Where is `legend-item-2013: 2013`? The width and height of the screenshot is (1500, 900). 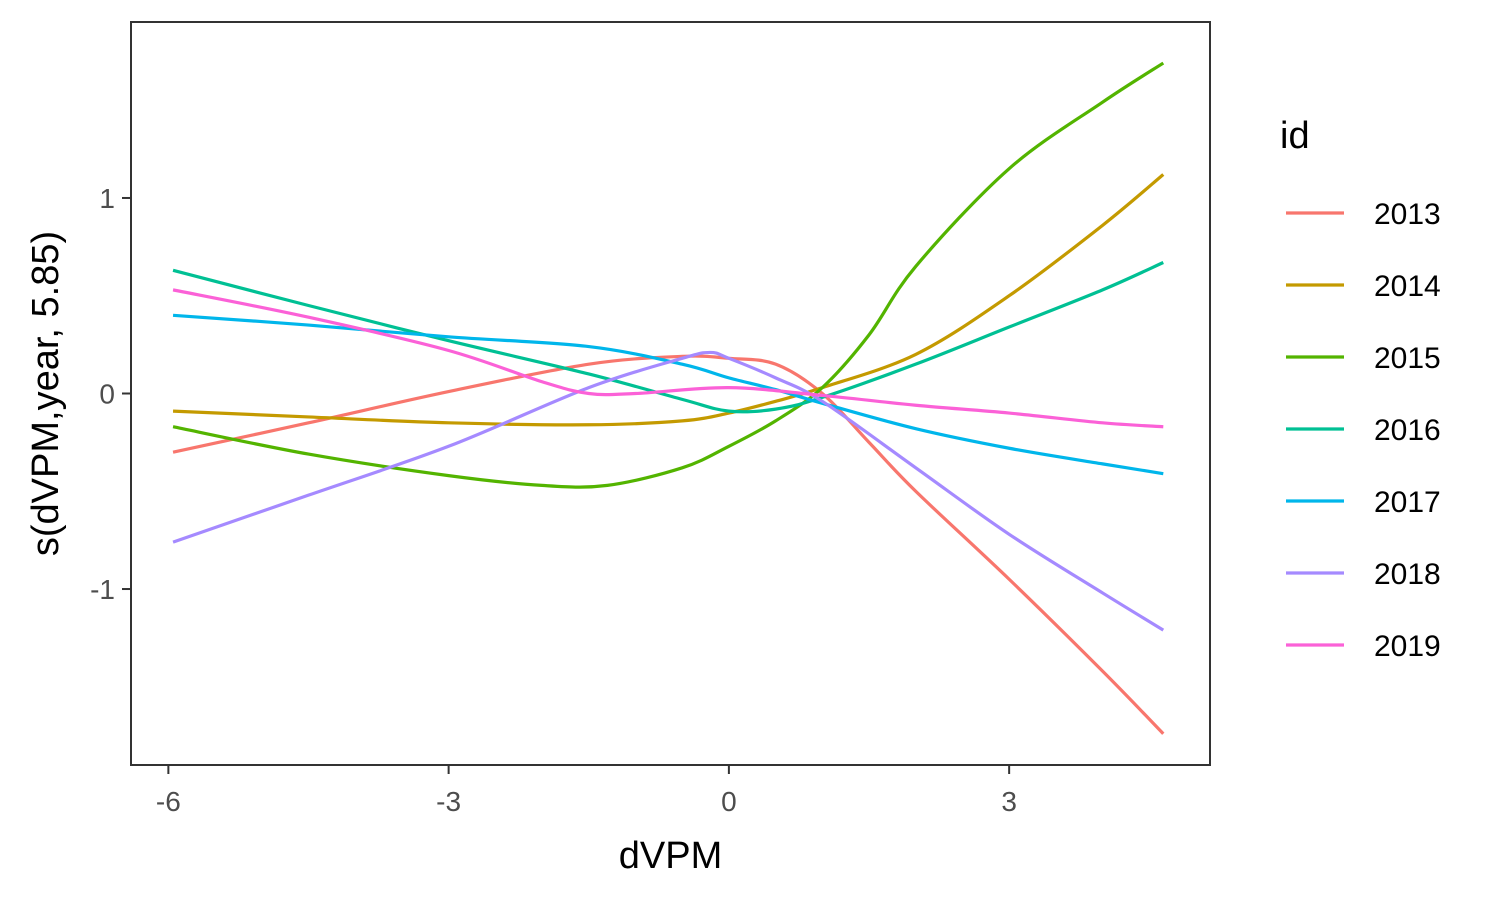
legend-item-2013: 2013 is located at coordinates (1363, 214).